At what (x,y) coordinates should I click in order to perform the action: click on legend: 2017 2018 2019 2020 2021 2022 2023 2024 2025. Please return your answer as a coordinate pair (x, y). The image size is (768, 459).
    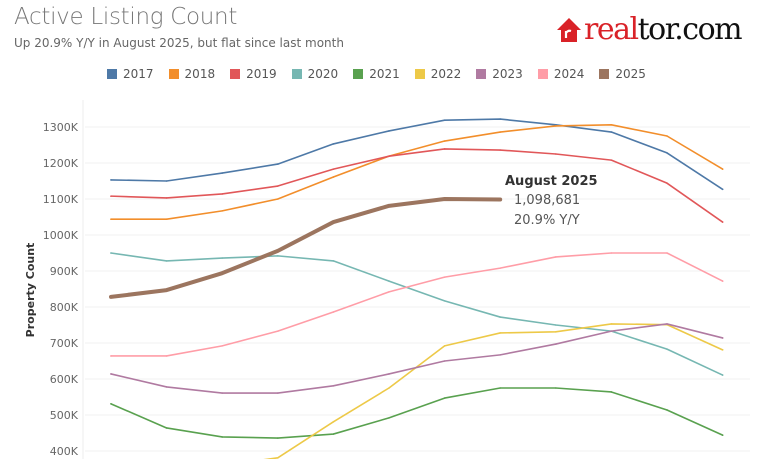
    Looking at the image, I should click on (376, 74).